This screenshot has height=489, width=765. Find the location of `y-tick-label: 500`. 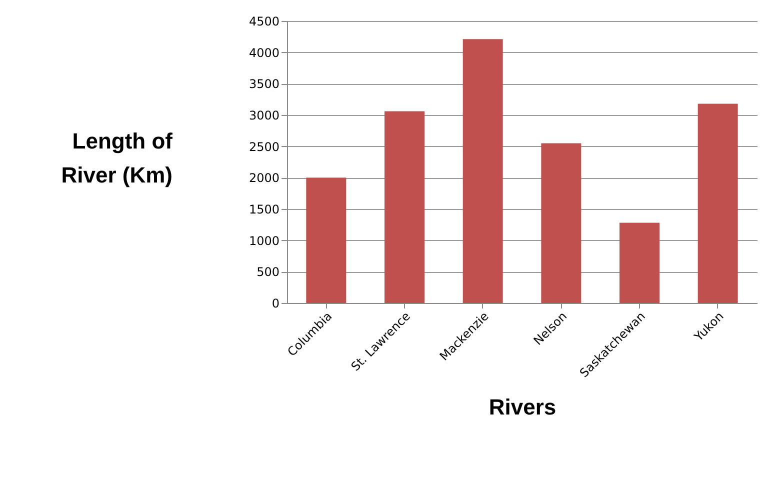

y-tick-label: 500 is located at coordinates (268, 272).